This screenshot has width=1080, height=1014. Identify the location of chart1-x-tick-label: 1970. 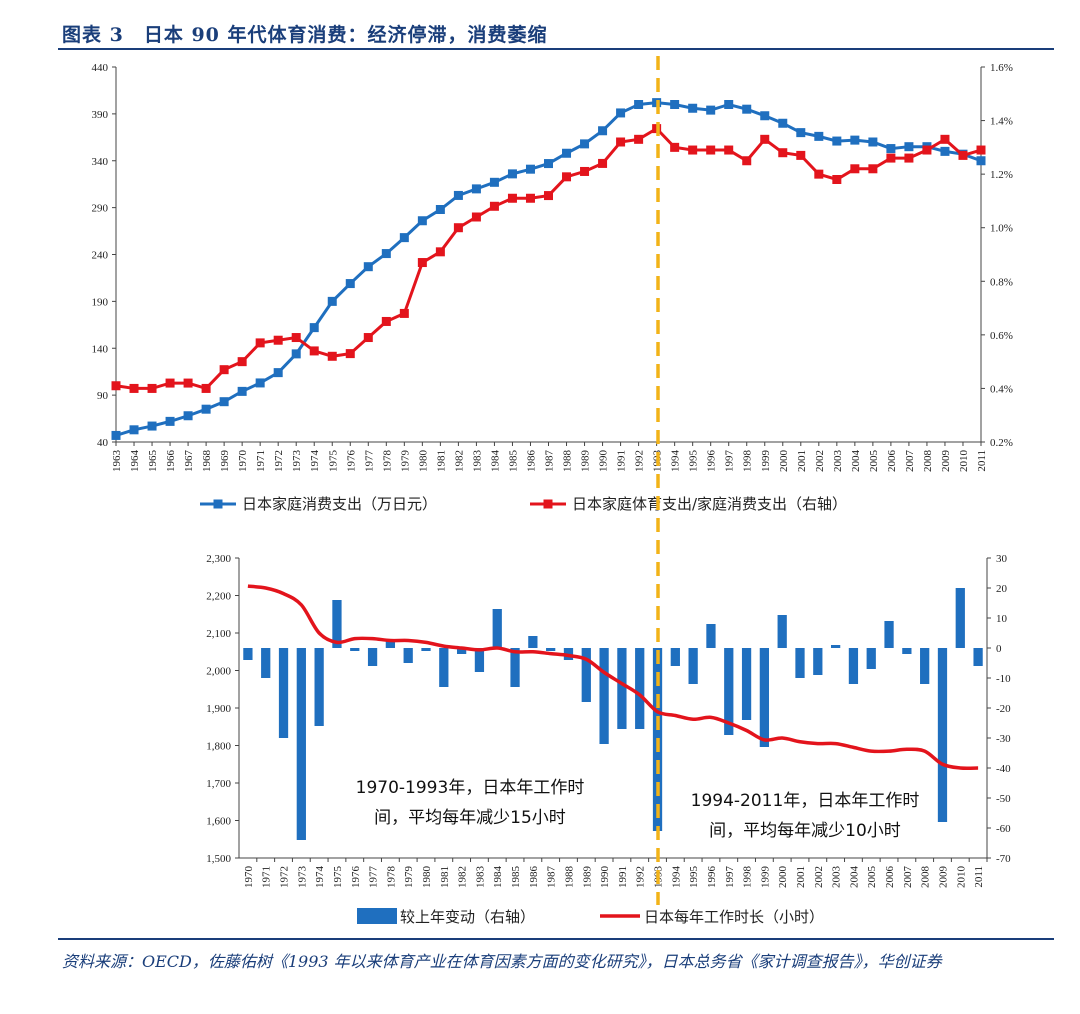
(243, 461).